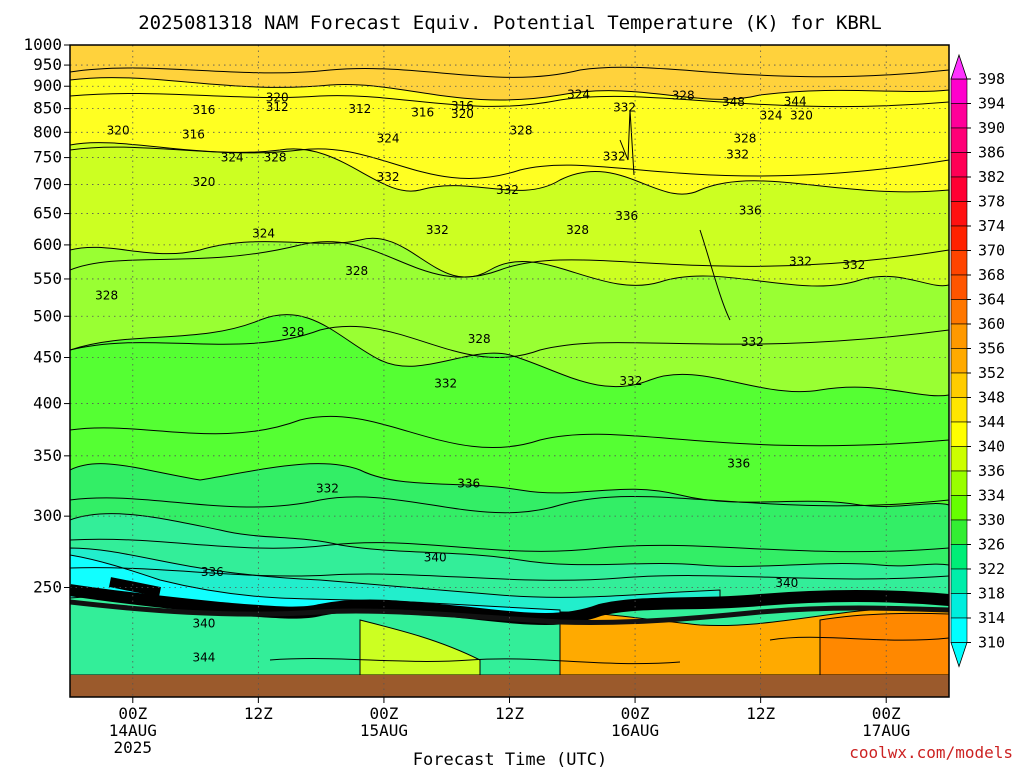 The image size is (1024, 768). I want to click on ground-below-surface, so click(509, 686).